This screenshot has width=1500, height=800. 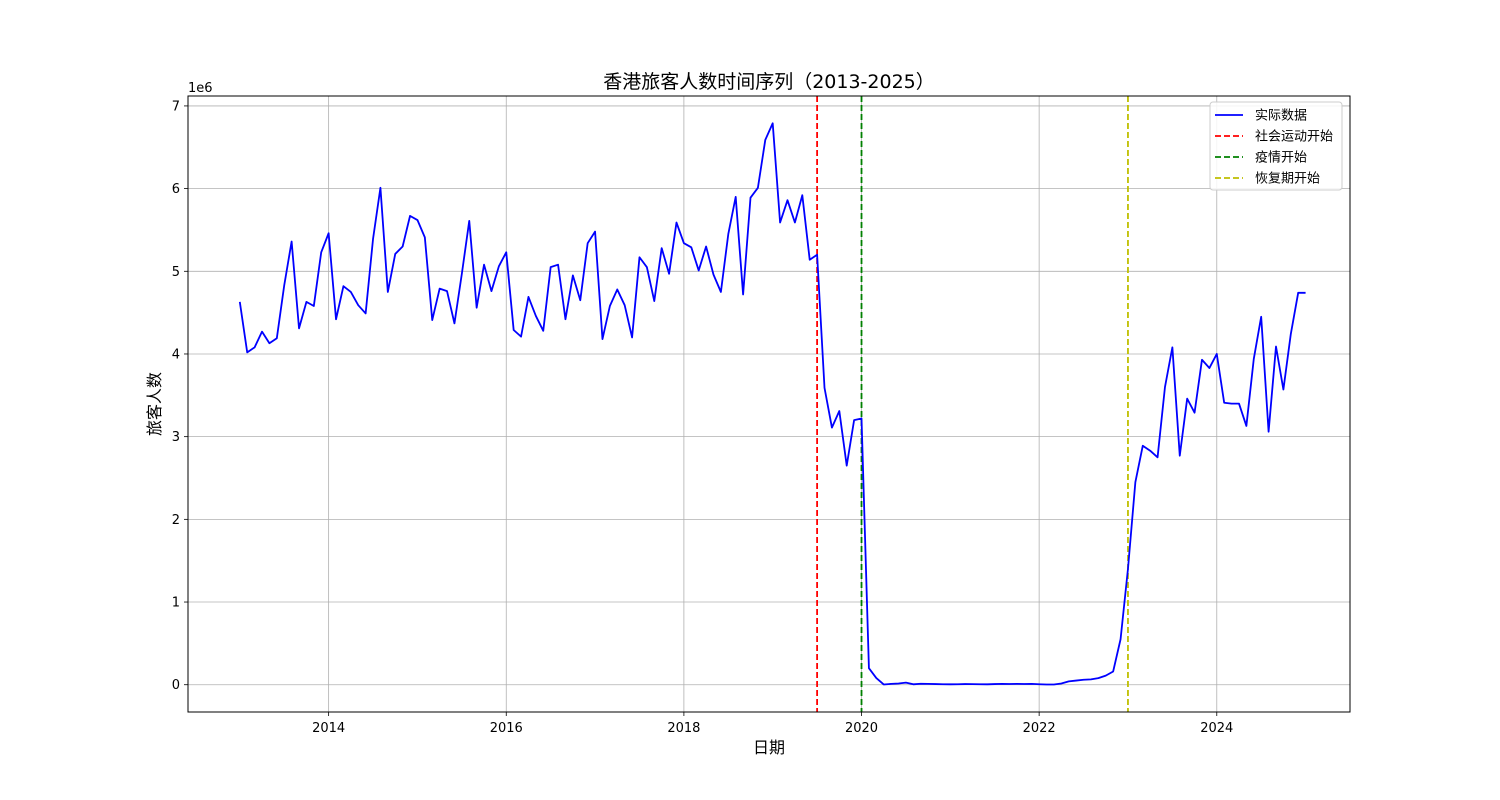 I want to click on chart-title: 香港旅客人数时间序列（2013-2025）, so click(x=769, y=82).